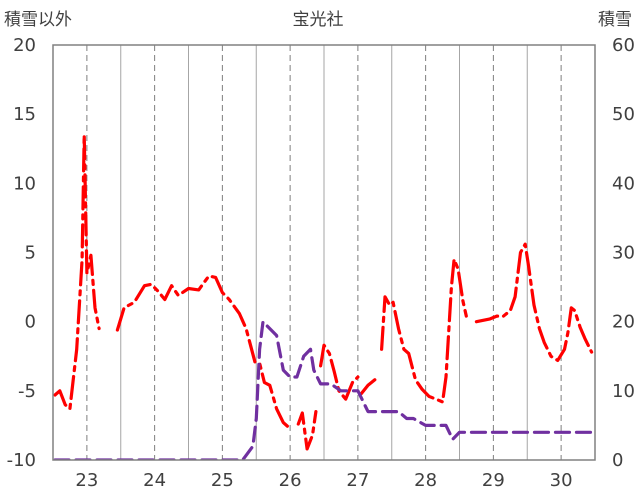 Image resolution: width=636 pixels, height=501 pixels. I want to click on right-tick-label-30: 30, so click(623, 253).